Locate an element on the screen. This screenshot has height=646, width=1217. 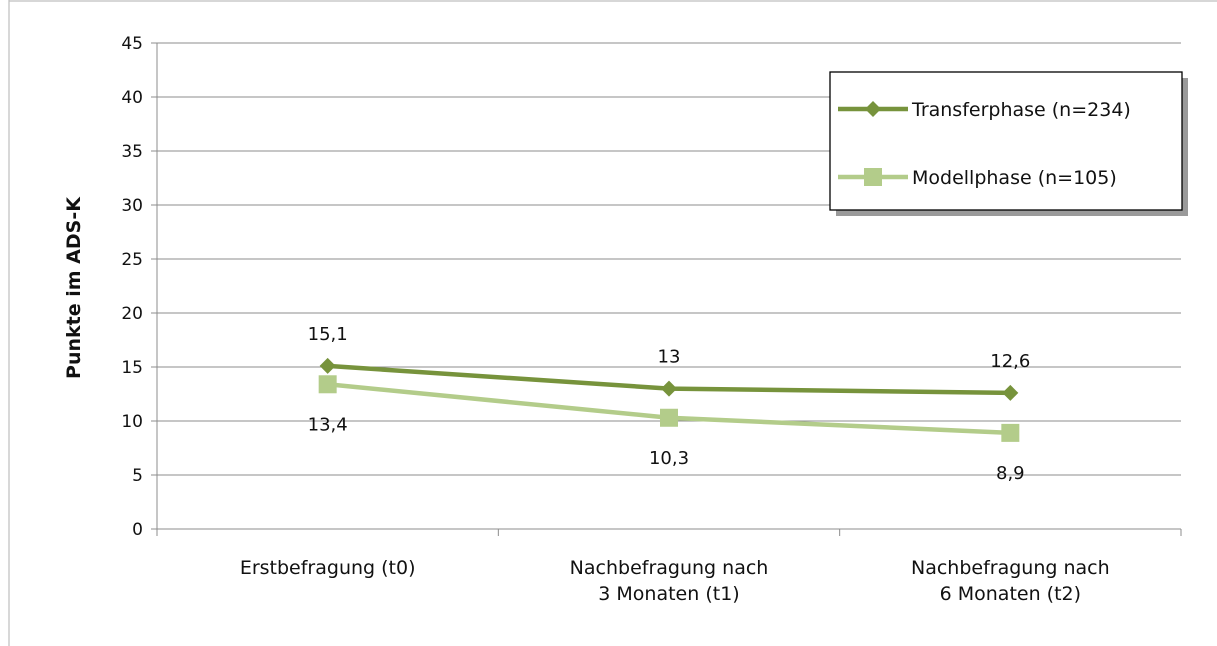
data-label: 8,9 is located at coordinates (1010, 473).